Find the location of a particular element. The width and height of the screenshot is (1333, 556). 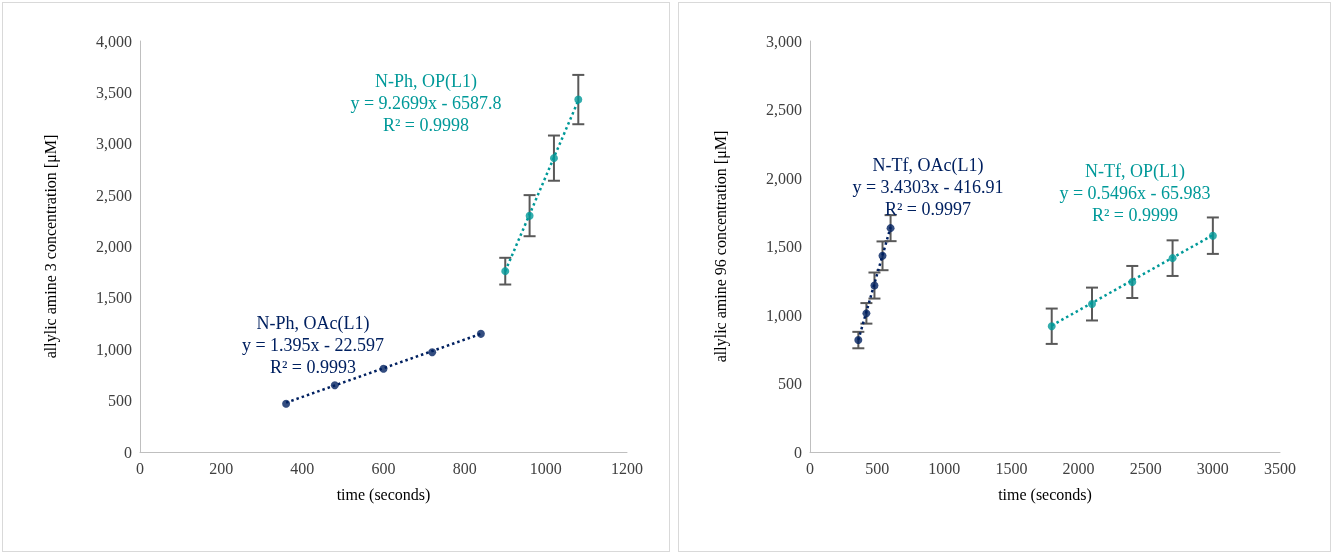

y-tick-label: 3,500 is located at coordinates (114, 92).